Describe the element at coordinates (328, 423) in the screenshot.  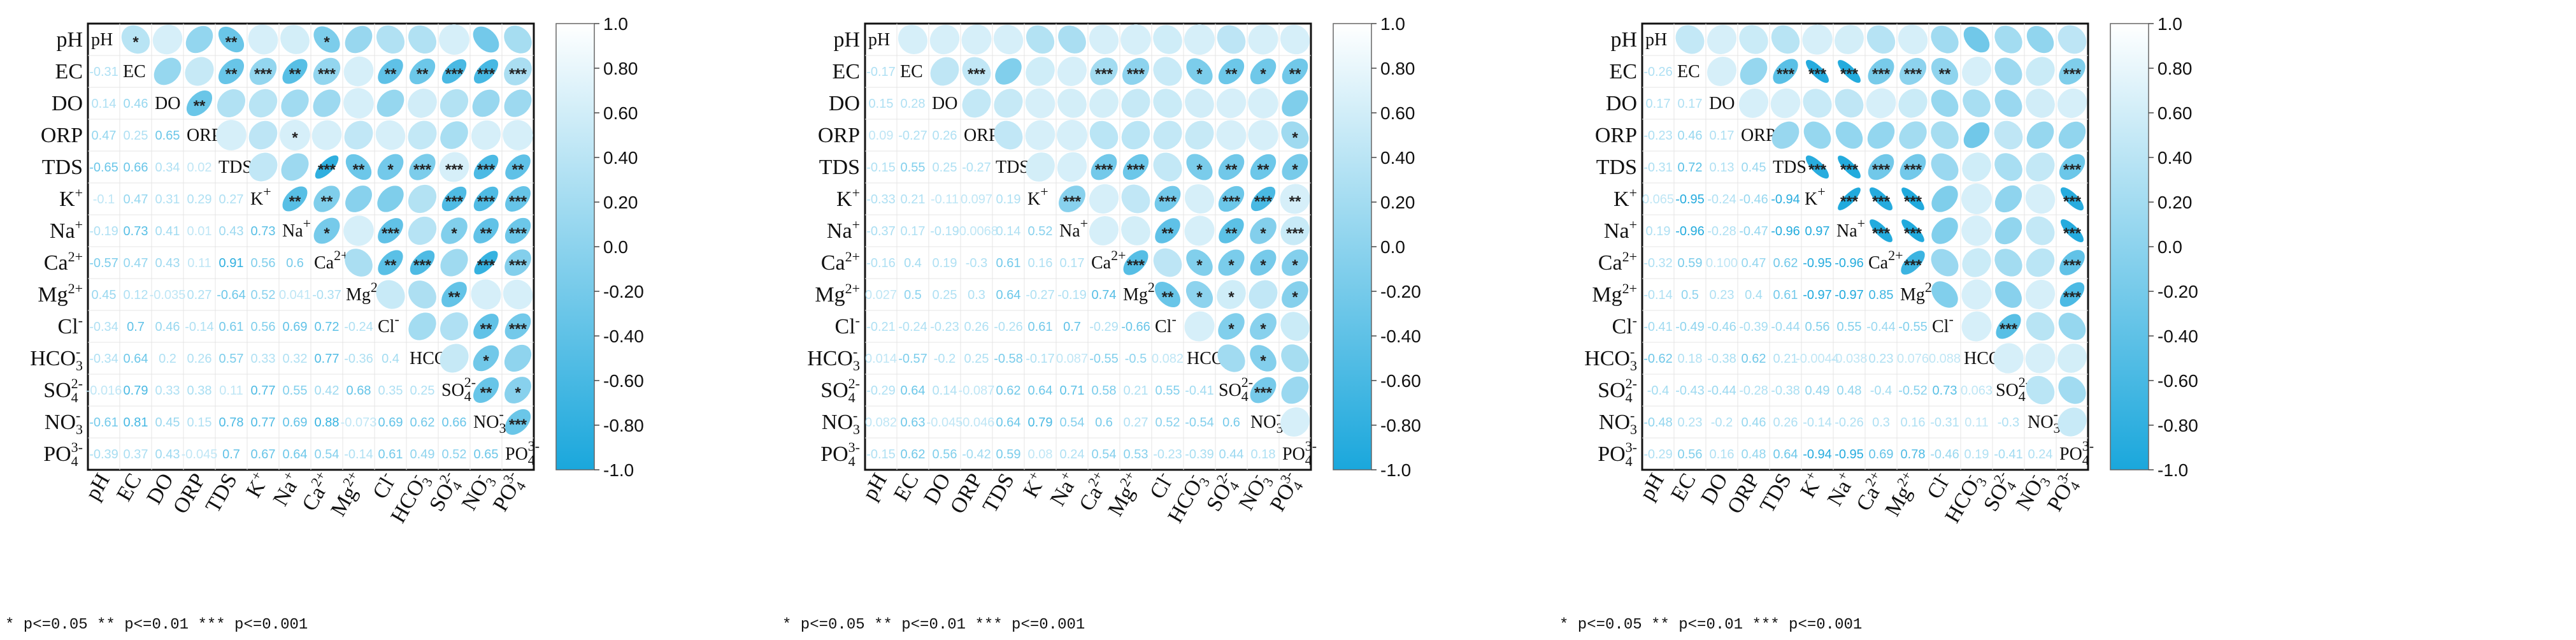
I see `correlation-value: 0.88` at that location.